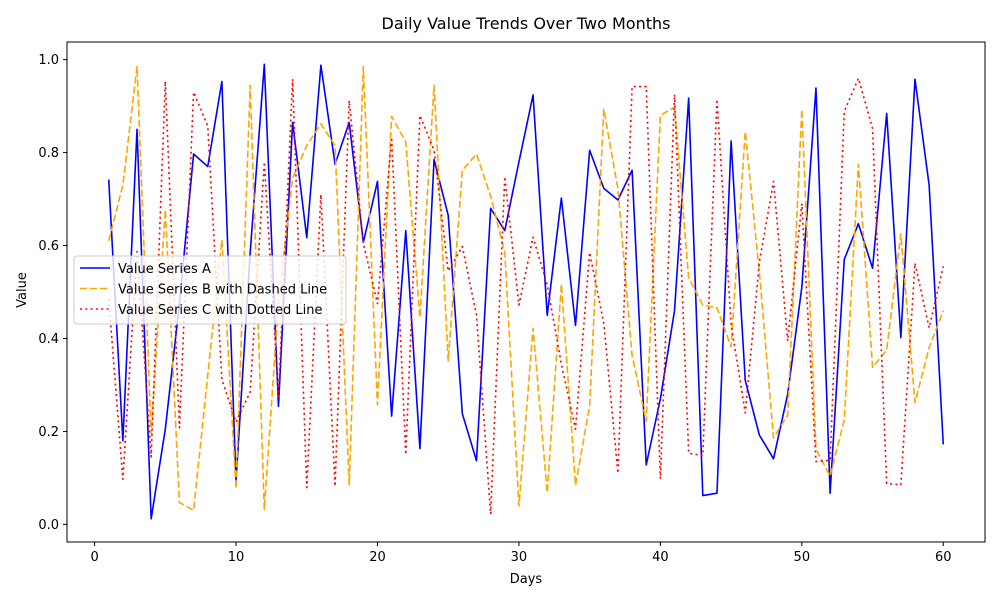 This screenshot has height=600, width=1000. Describe the element at coordinates (519, 557) in the screenshot. I see `x-tick-label: 30` at that location.